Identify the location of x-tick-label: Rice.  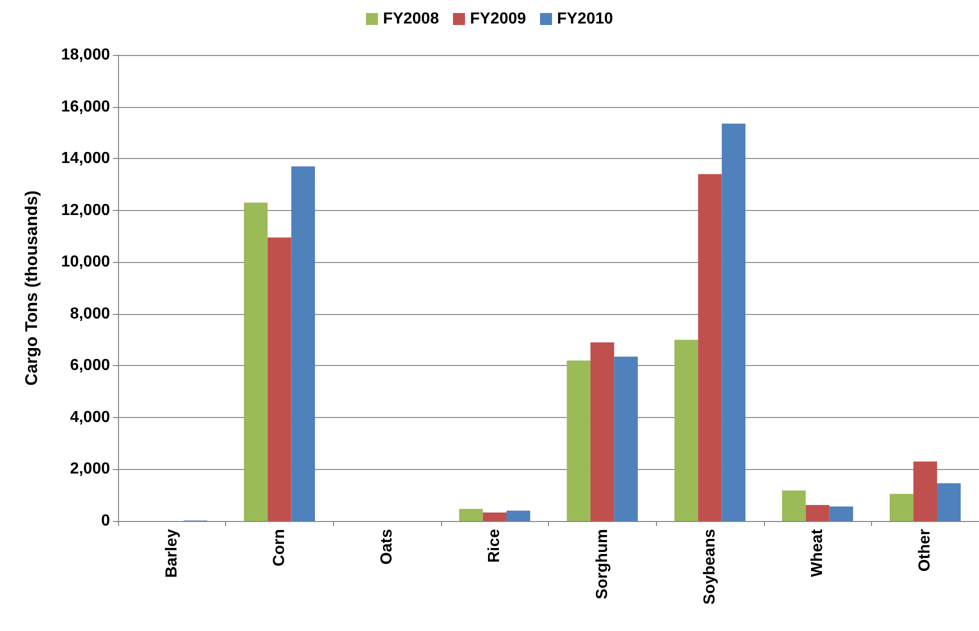
(495, 545).